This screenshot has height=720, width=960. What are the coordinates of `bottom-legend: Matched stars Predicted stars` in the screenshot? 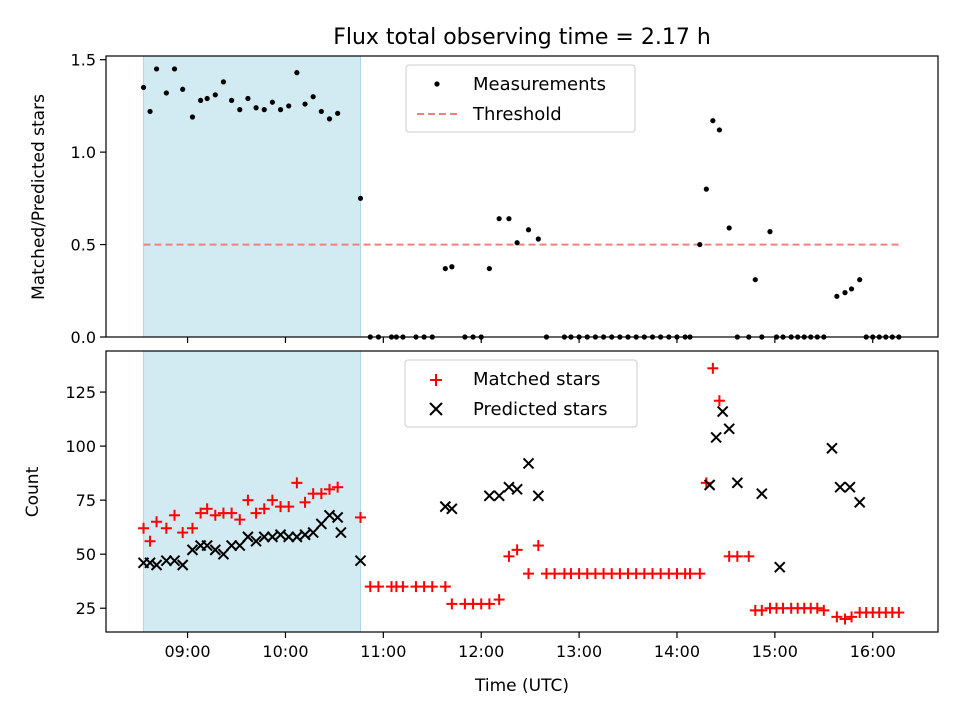 It's located at (521, 393).